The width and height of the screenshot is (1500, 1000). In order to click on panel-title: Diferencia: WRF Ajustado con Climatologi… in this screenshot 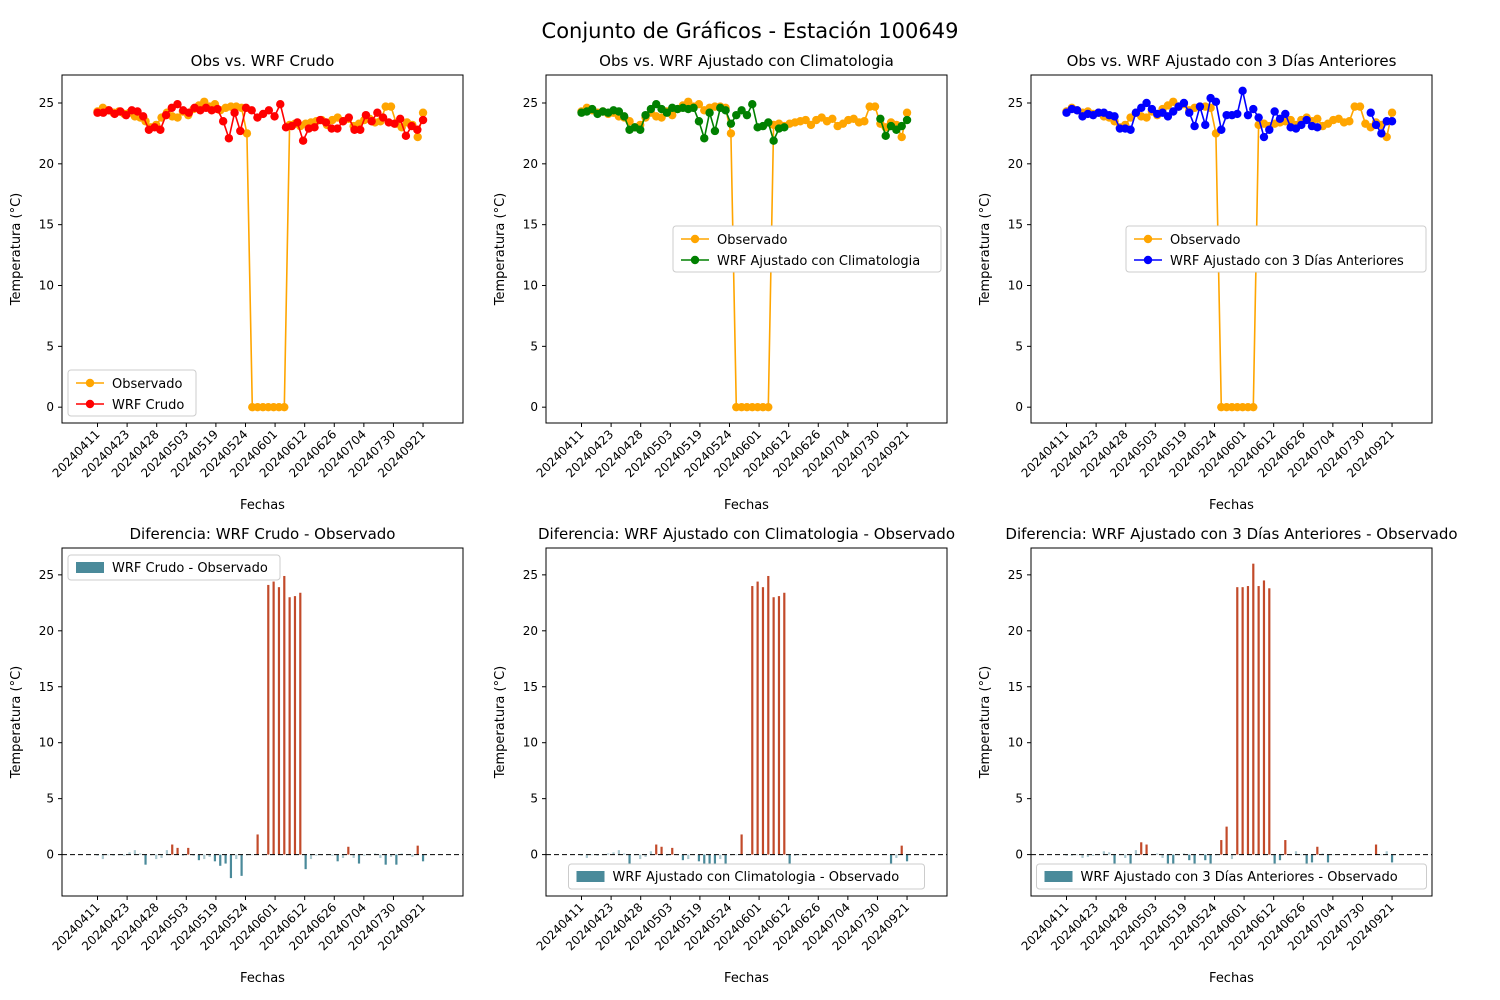, I will do `click(746, 534)`.